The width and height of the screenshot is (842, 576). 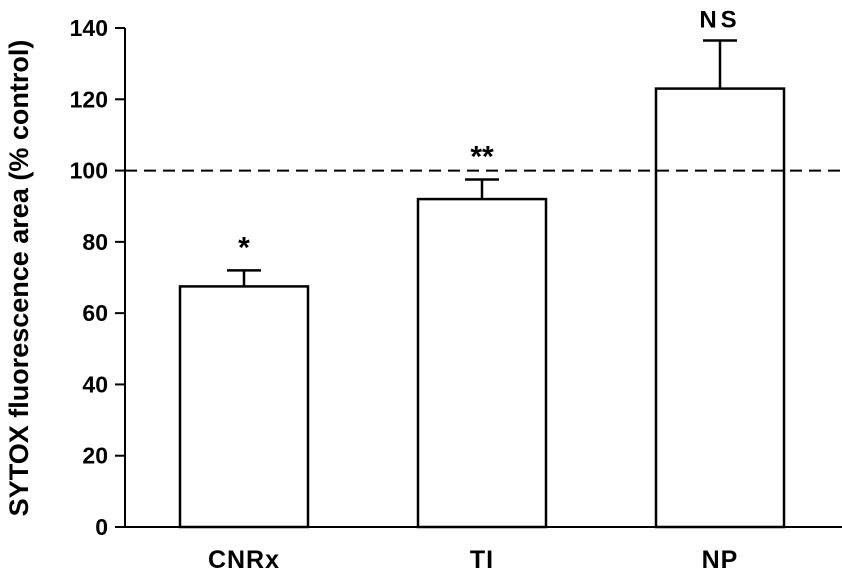 What do you see at coordinates (89, 99) in the screenshot?
I see `y-tick-label: 120` at bounding box center [89, 99].